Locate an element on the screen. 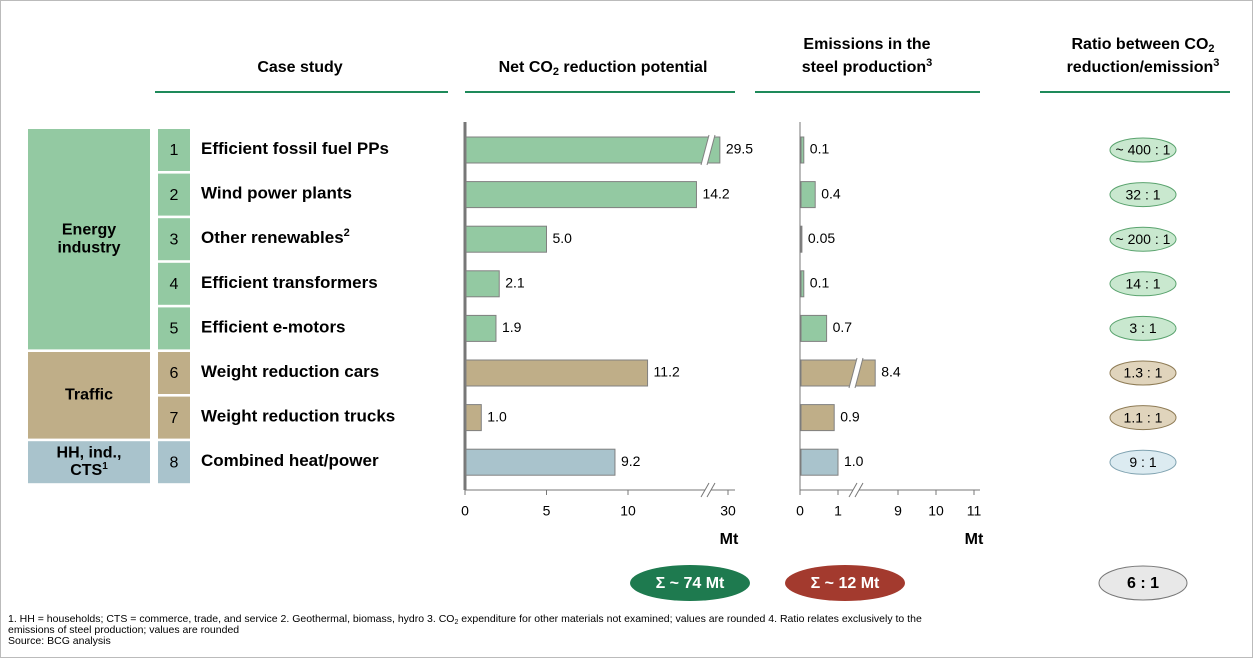 The width and height of the screenshot is (1253, 663). tick-label: 1 is located at coordinates (838, 511).